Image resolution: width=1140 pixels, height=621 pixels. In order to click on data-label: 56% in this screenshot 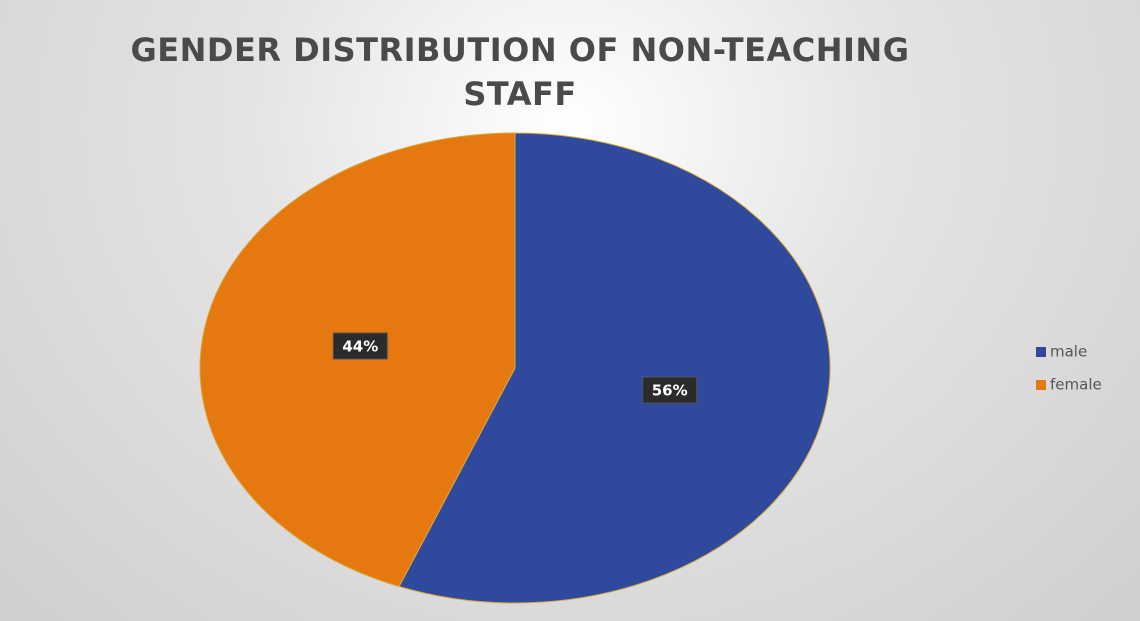, I will do `click(670, 391)`.